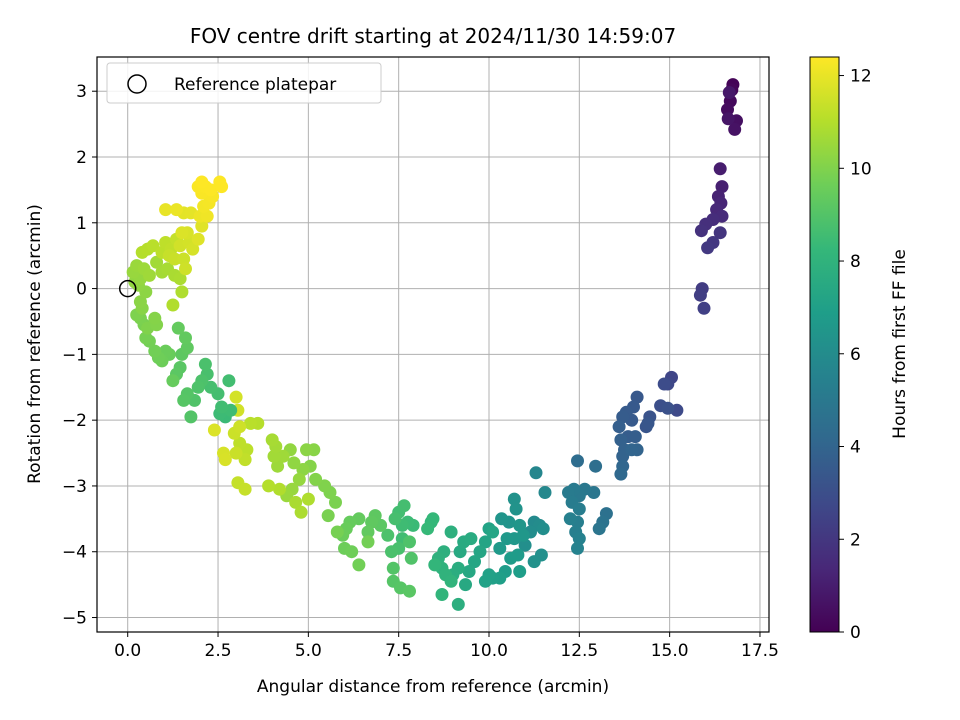  What do you see at coordinates (74, 619) in the screenshot?
I see `y-tick-label: −5` at bounding box center [74, 619].